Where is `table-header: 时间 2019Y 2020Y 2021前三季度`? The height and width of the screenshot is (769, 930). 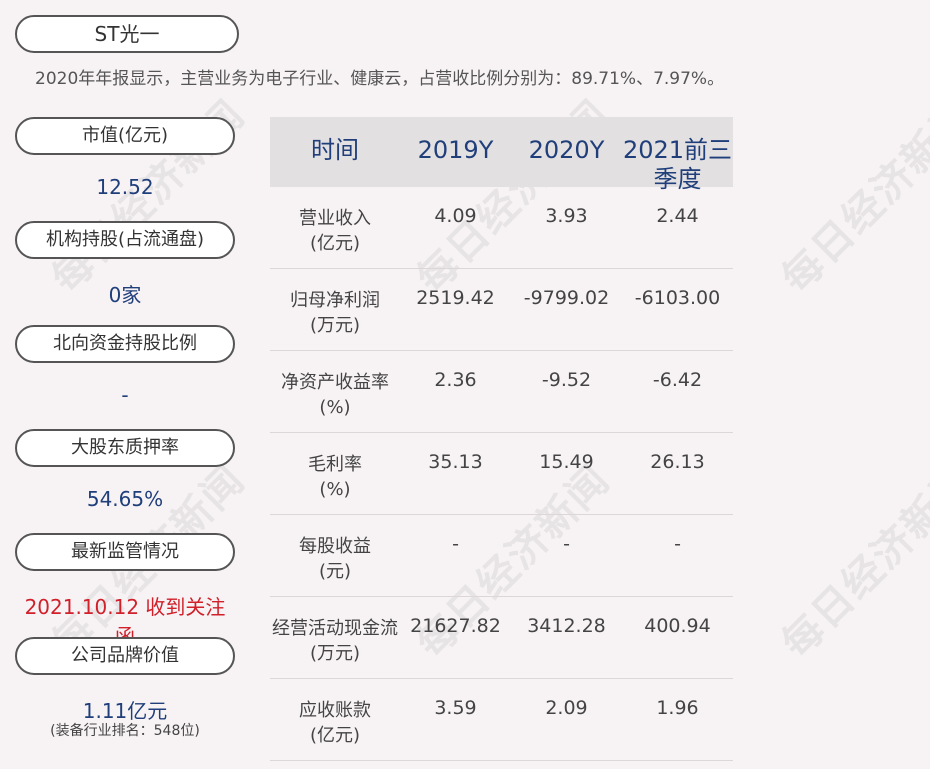
table-header: 时间 2019Y 2020Y 2021前三季度 is located at coordinates (501, 155).